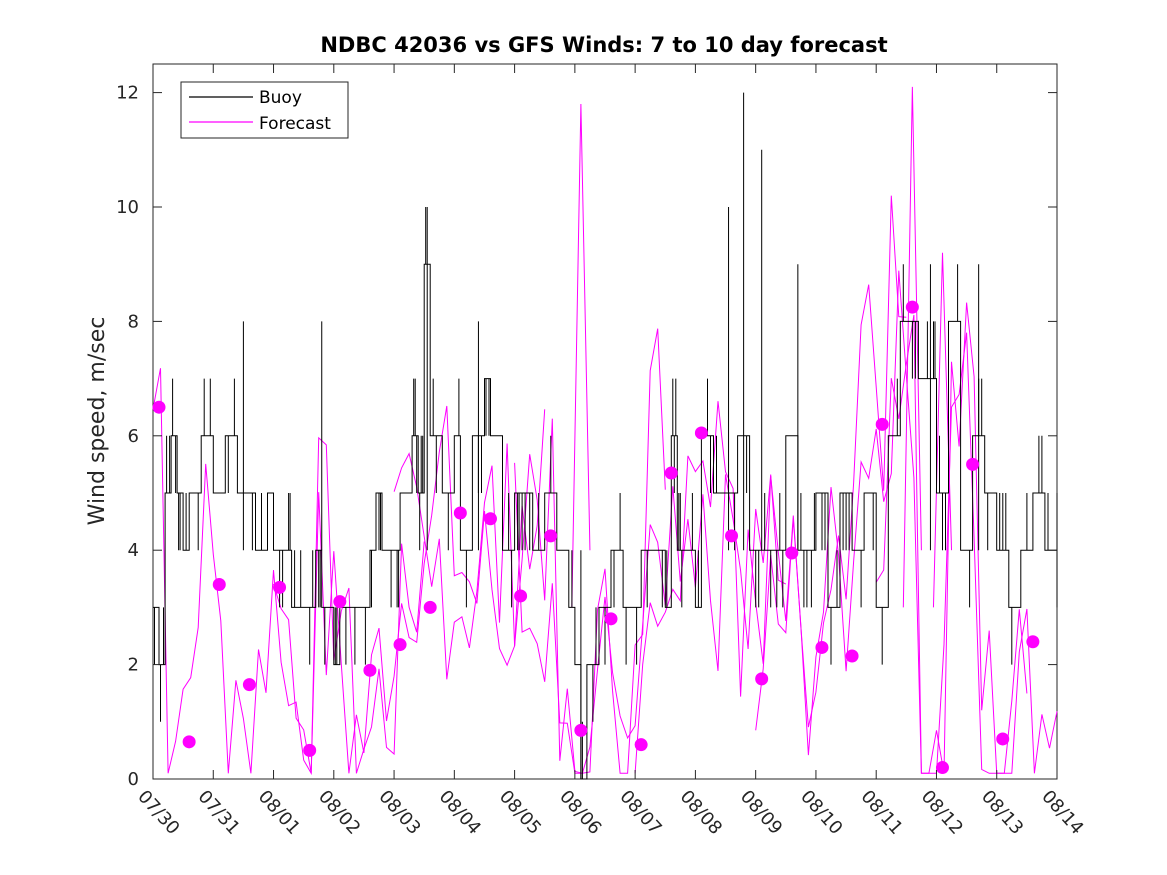 The width and height of the screenshot is (1167, 875). I want to click on x-tick-label: 08/09, so click(761, 812).